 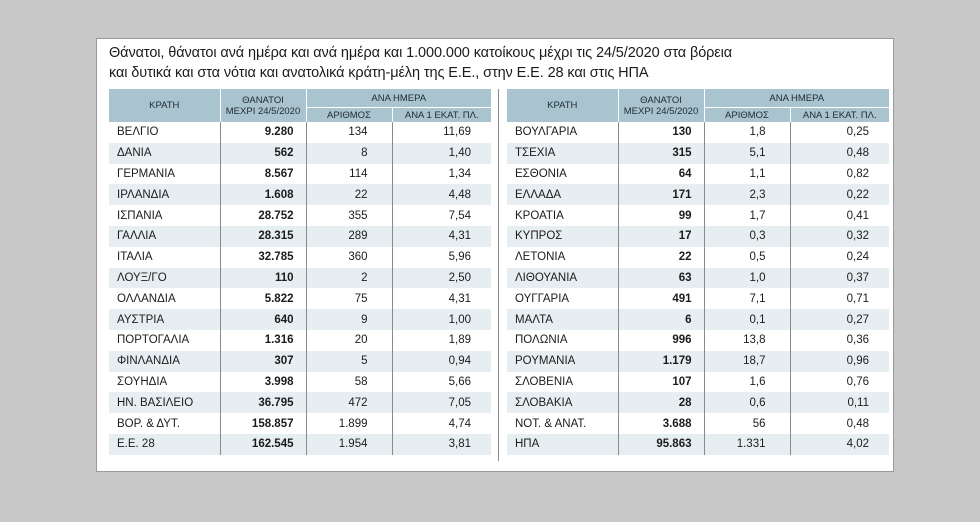 I want to click on cell-deaths: 640, so click(x=262, y=319).